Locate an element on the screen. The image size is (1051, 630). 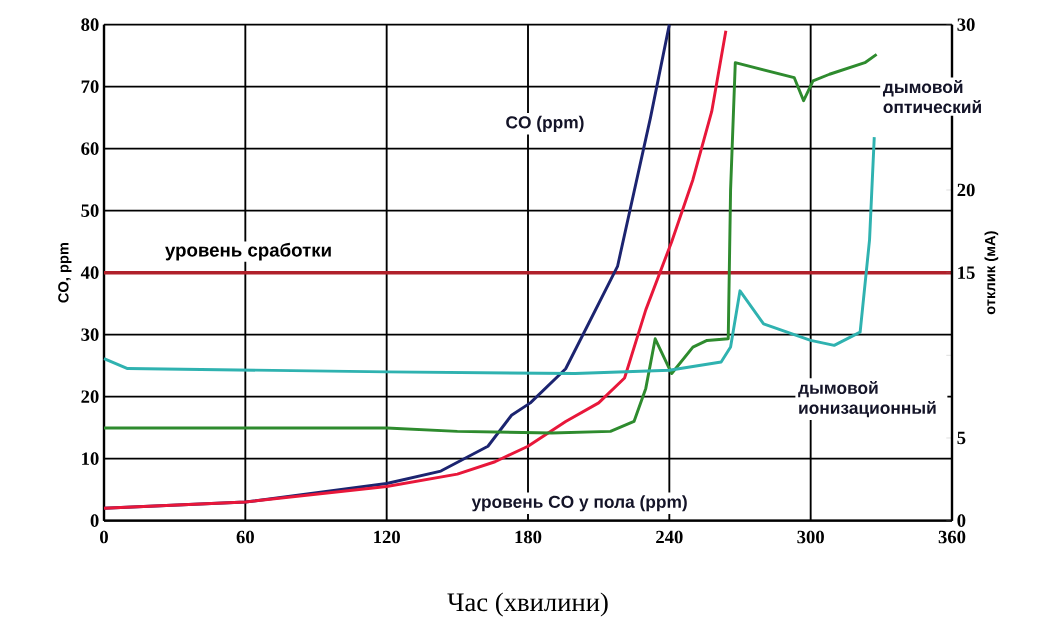
ref-line-label: уровень сработки is located at coordinates (248, 251).